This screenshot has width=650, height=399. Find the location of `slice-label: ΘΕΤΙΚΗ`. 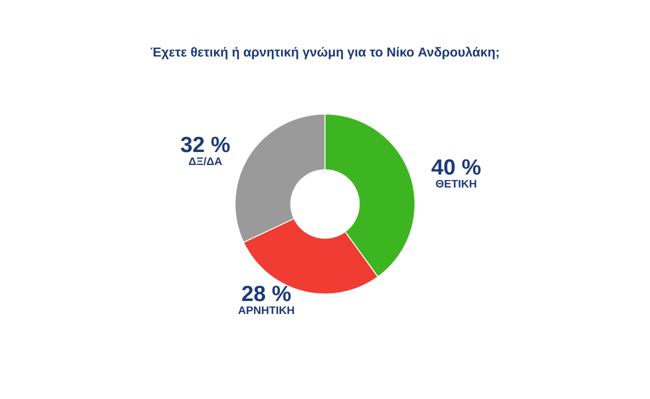

slice-label: ΘΕΤΙΚΗ is located at coordinates (456, 184).